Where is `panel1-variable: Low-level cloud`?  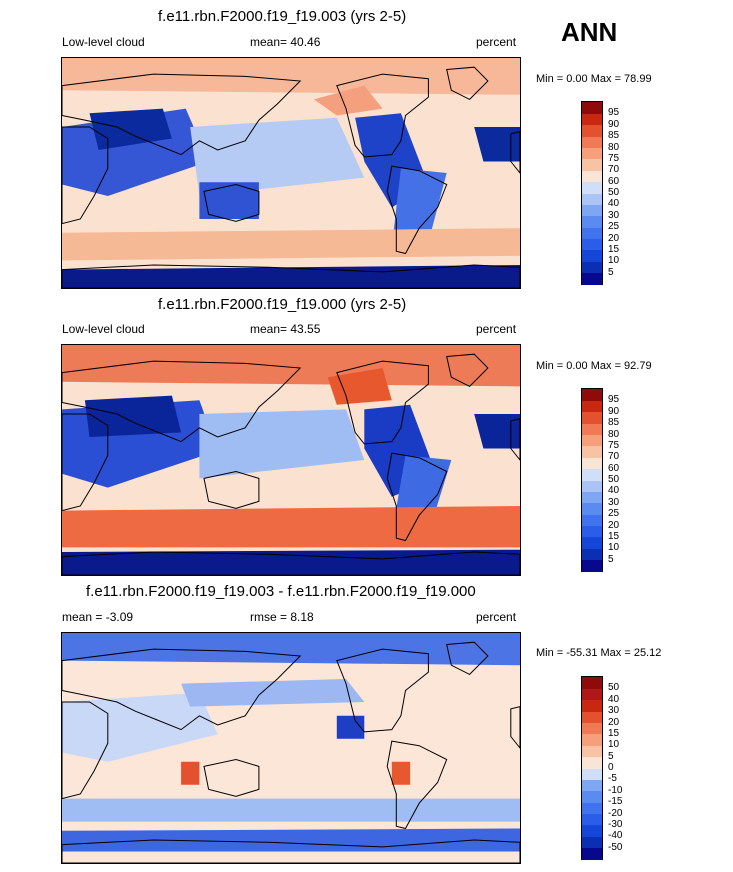
panel1-variable: Low-level cloud is located at coordinates (103, 42).